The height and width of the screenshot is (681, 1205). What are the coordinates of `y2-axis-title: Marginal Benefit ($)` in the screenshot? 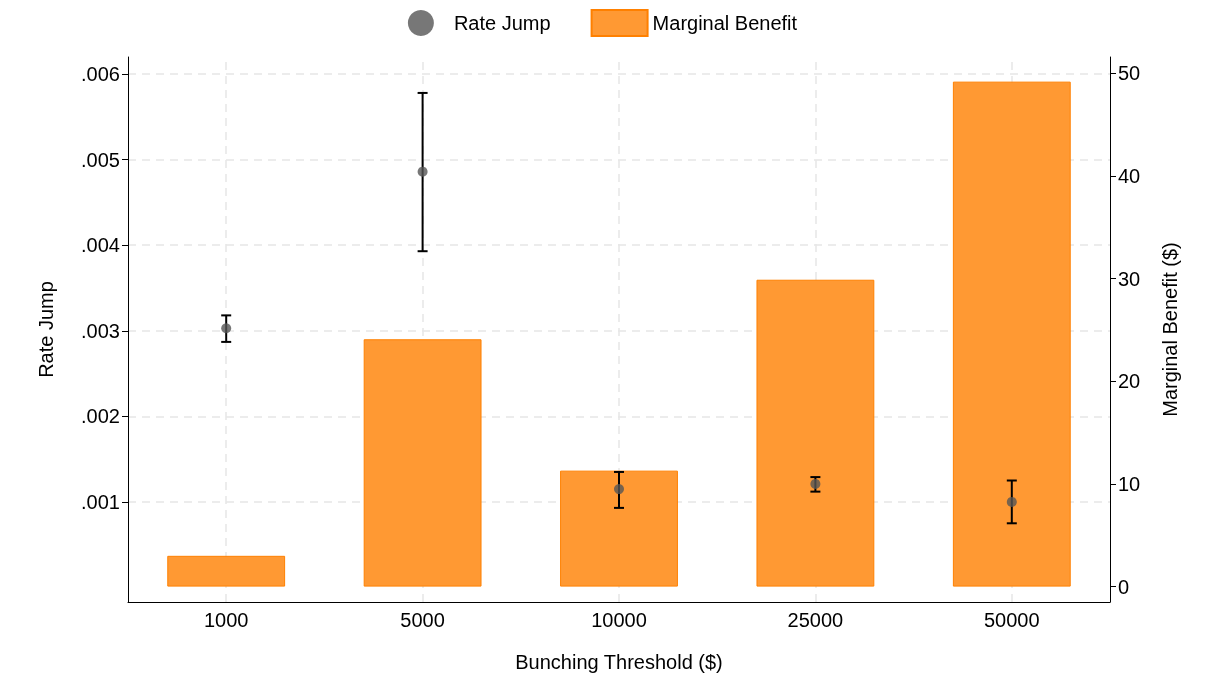 It's located at (1170, 329).